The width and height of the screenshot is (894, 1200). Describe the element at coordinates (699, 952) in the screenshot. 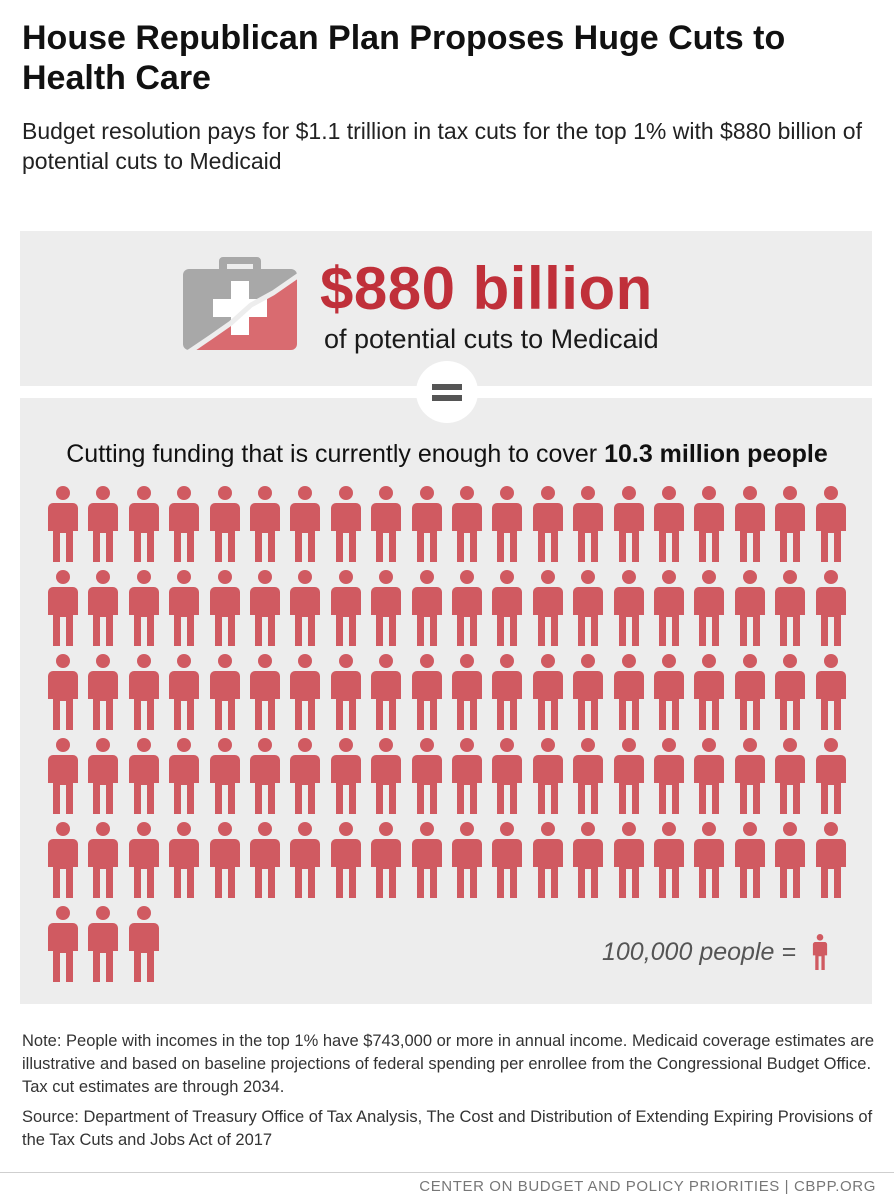

I see `legend-label: 100,000 people =` at that location.